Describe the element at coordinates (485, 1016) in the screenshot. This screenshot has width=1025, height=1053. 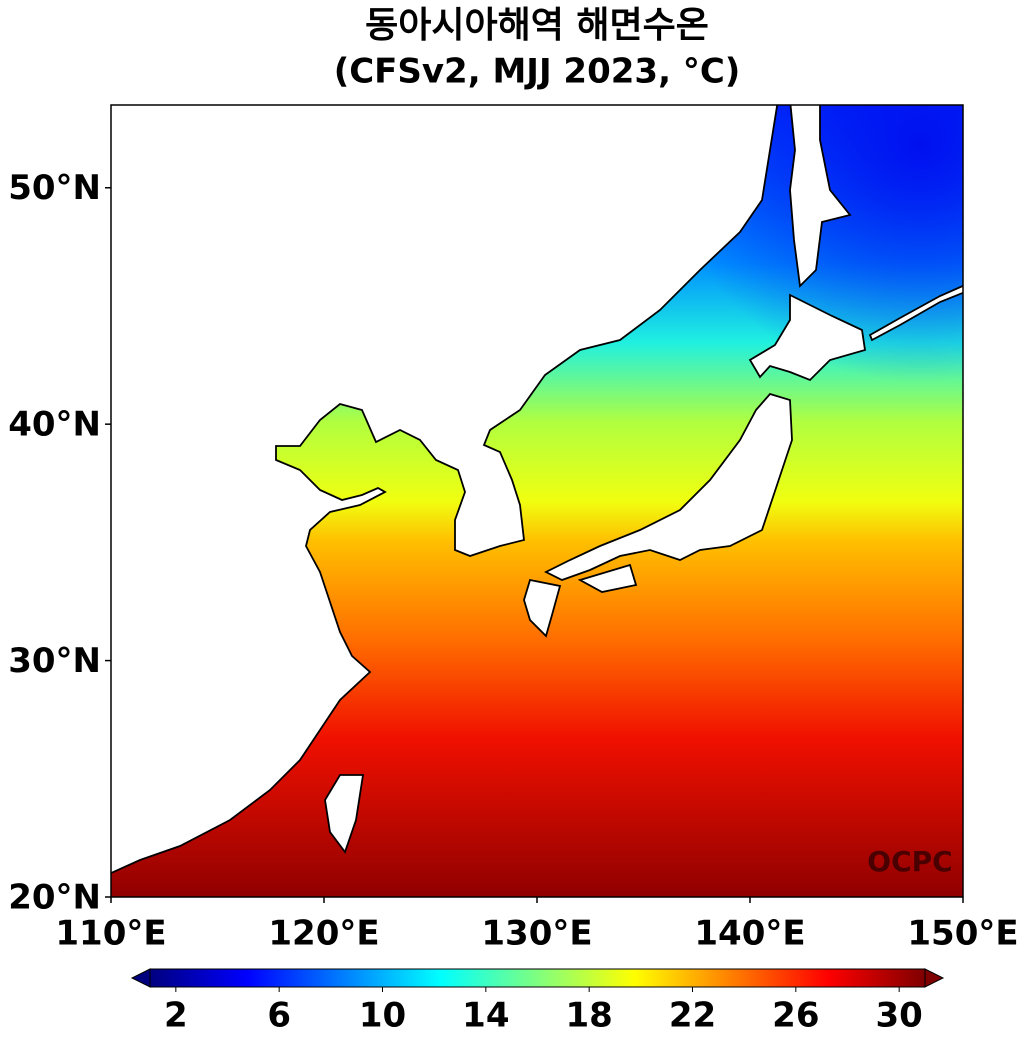
I see `colorbar-tick-label: 14` at that location.